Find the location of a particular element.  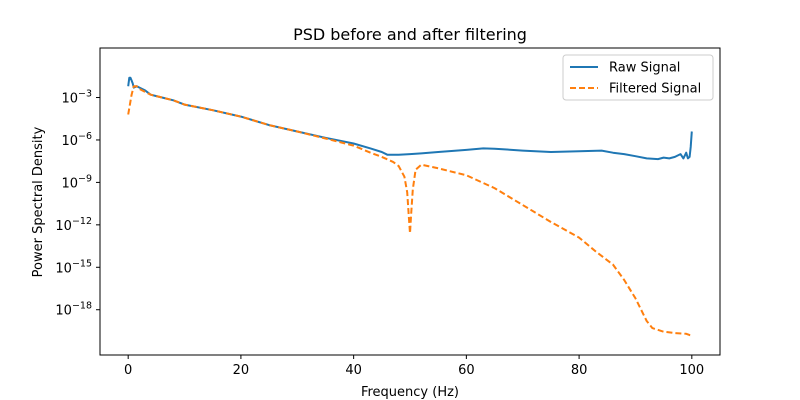

y-tick-label: 10⁻¹² is located at coordinates (73, 225).